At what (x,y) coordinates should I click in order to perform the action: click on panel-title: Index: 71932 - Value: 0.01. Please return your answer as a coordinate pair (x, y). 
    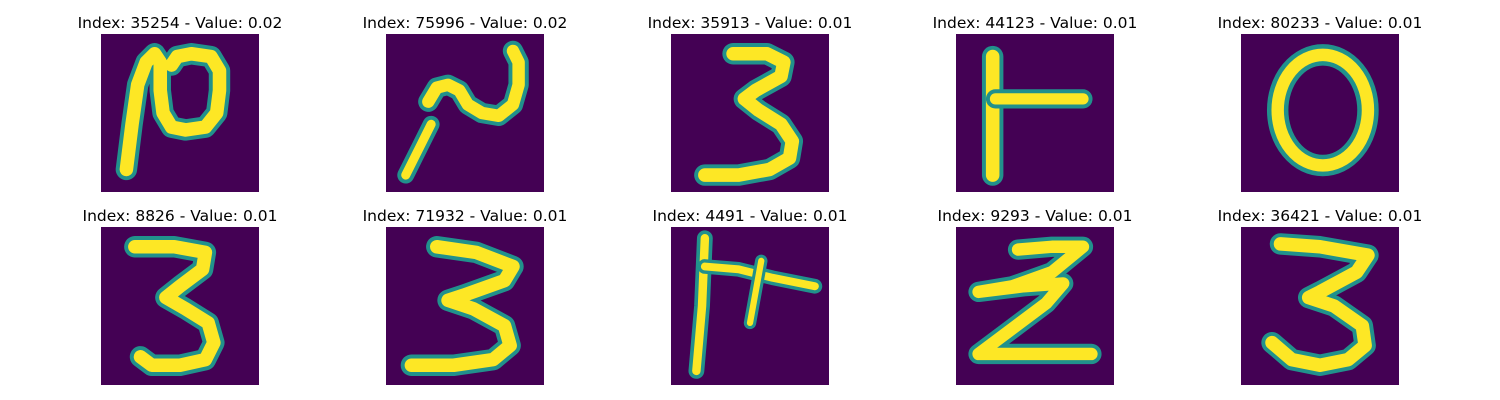
    Looking at the image, I should click on (465, 216).